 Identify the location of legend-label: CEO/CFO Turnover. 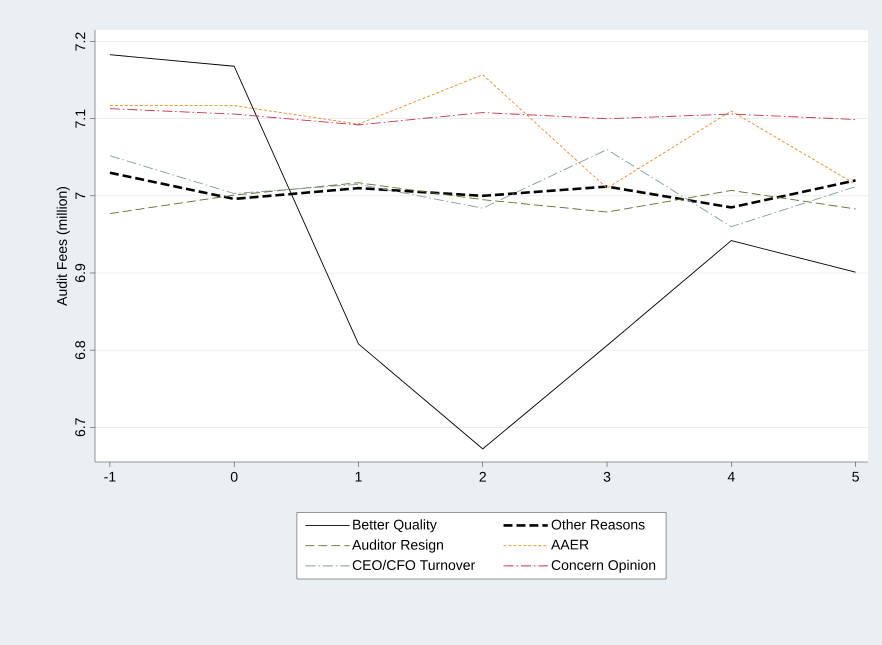
(413, 565).